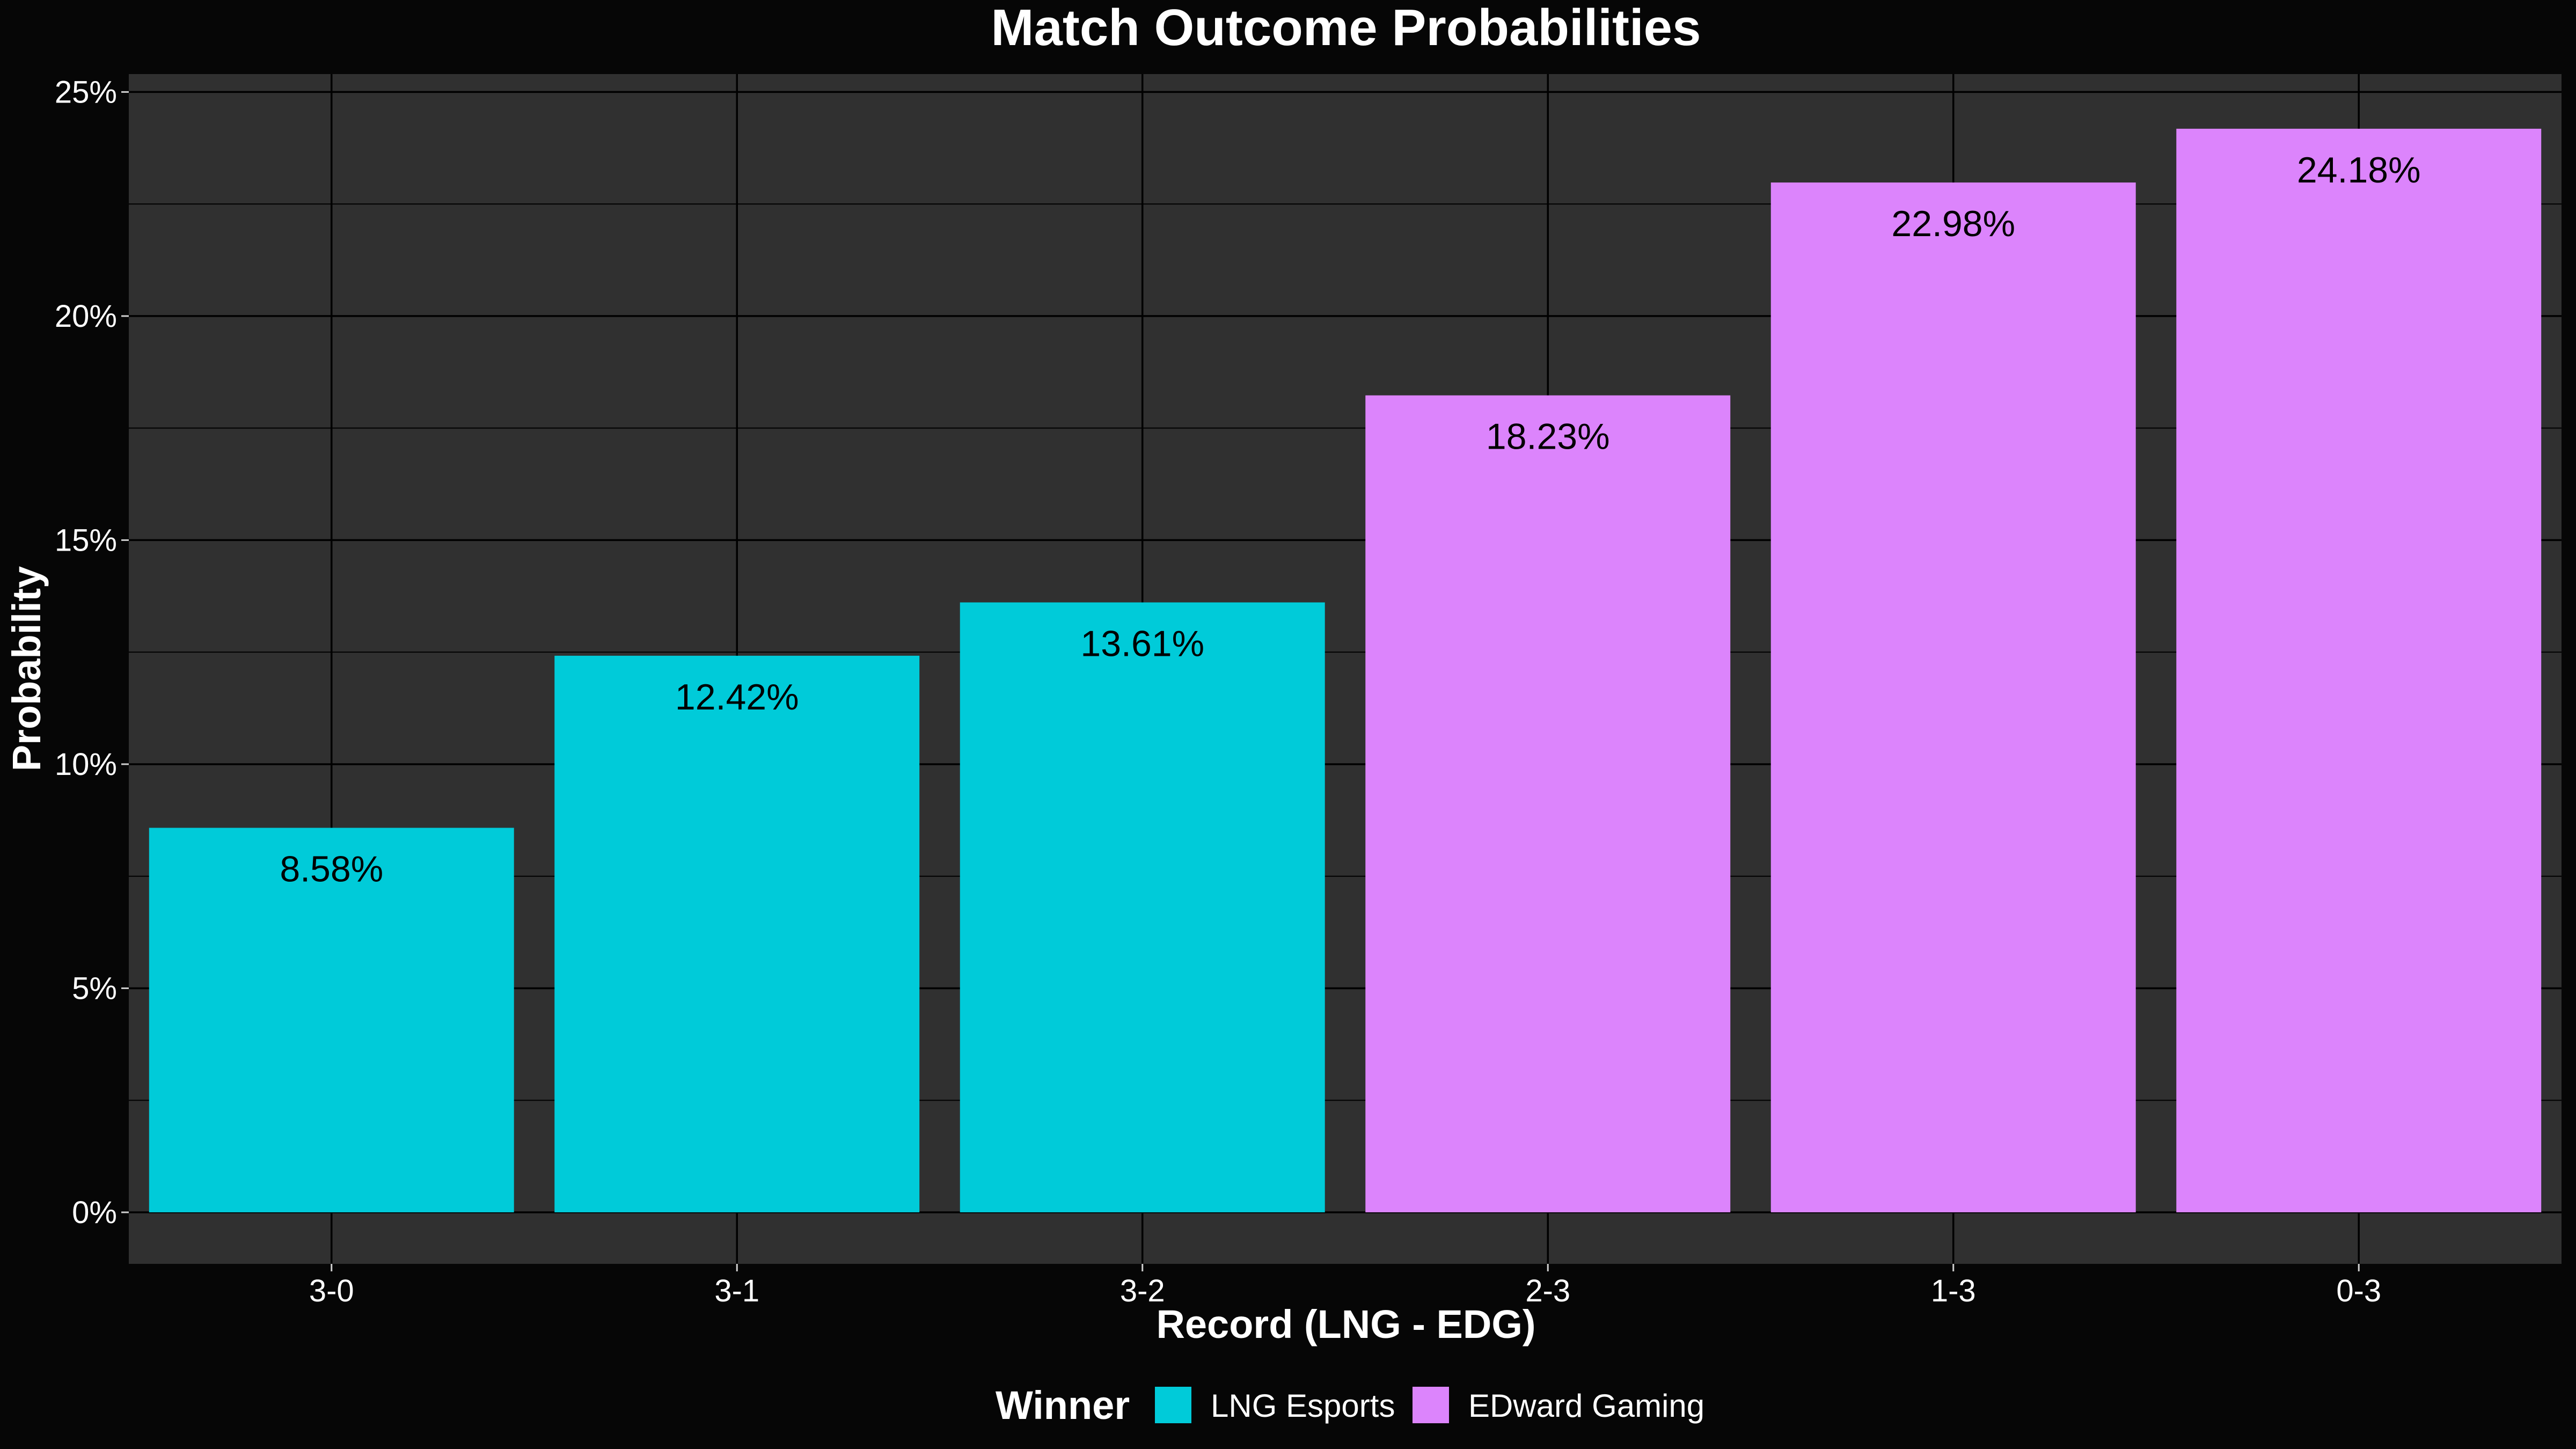 This screenshot has width=2576, height=1449. I want to click on x-axis-title: Record (LNG - EDG), so click(1345, 1324).